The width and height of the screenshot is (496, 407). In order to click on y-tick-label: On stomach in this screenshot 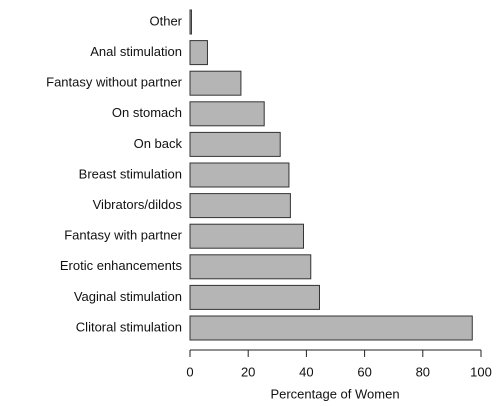, I will do `click(147, 112)`.